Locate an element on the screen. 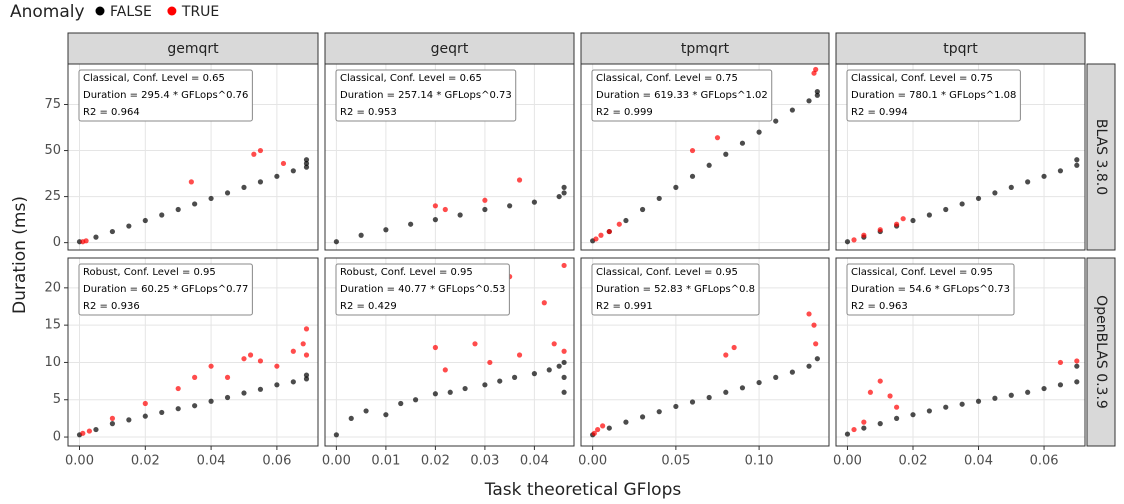 The height and width of the screenshot is (504, 1124). y-tick-label: 75 is located at coordinates (52, 104).